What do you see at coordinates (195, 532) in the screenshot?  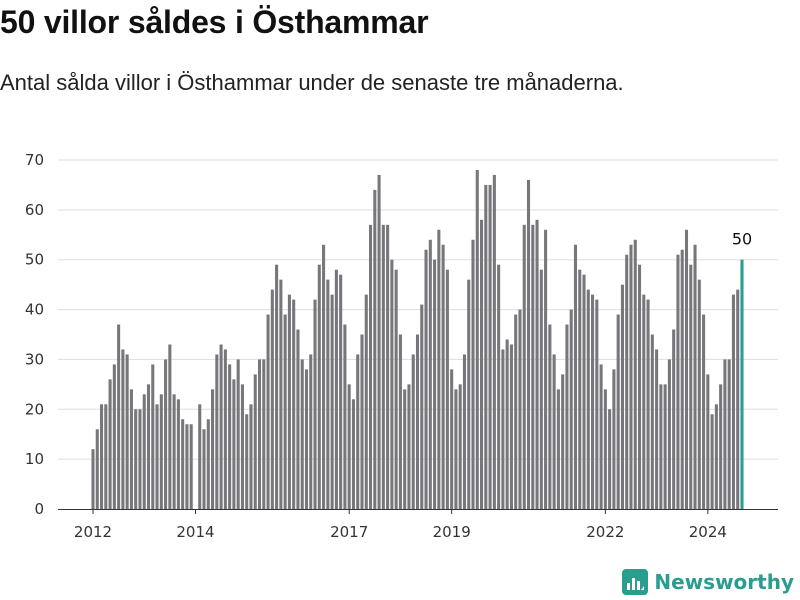 I see `x-tick-label: 2014` at bounding box center [195, 532].